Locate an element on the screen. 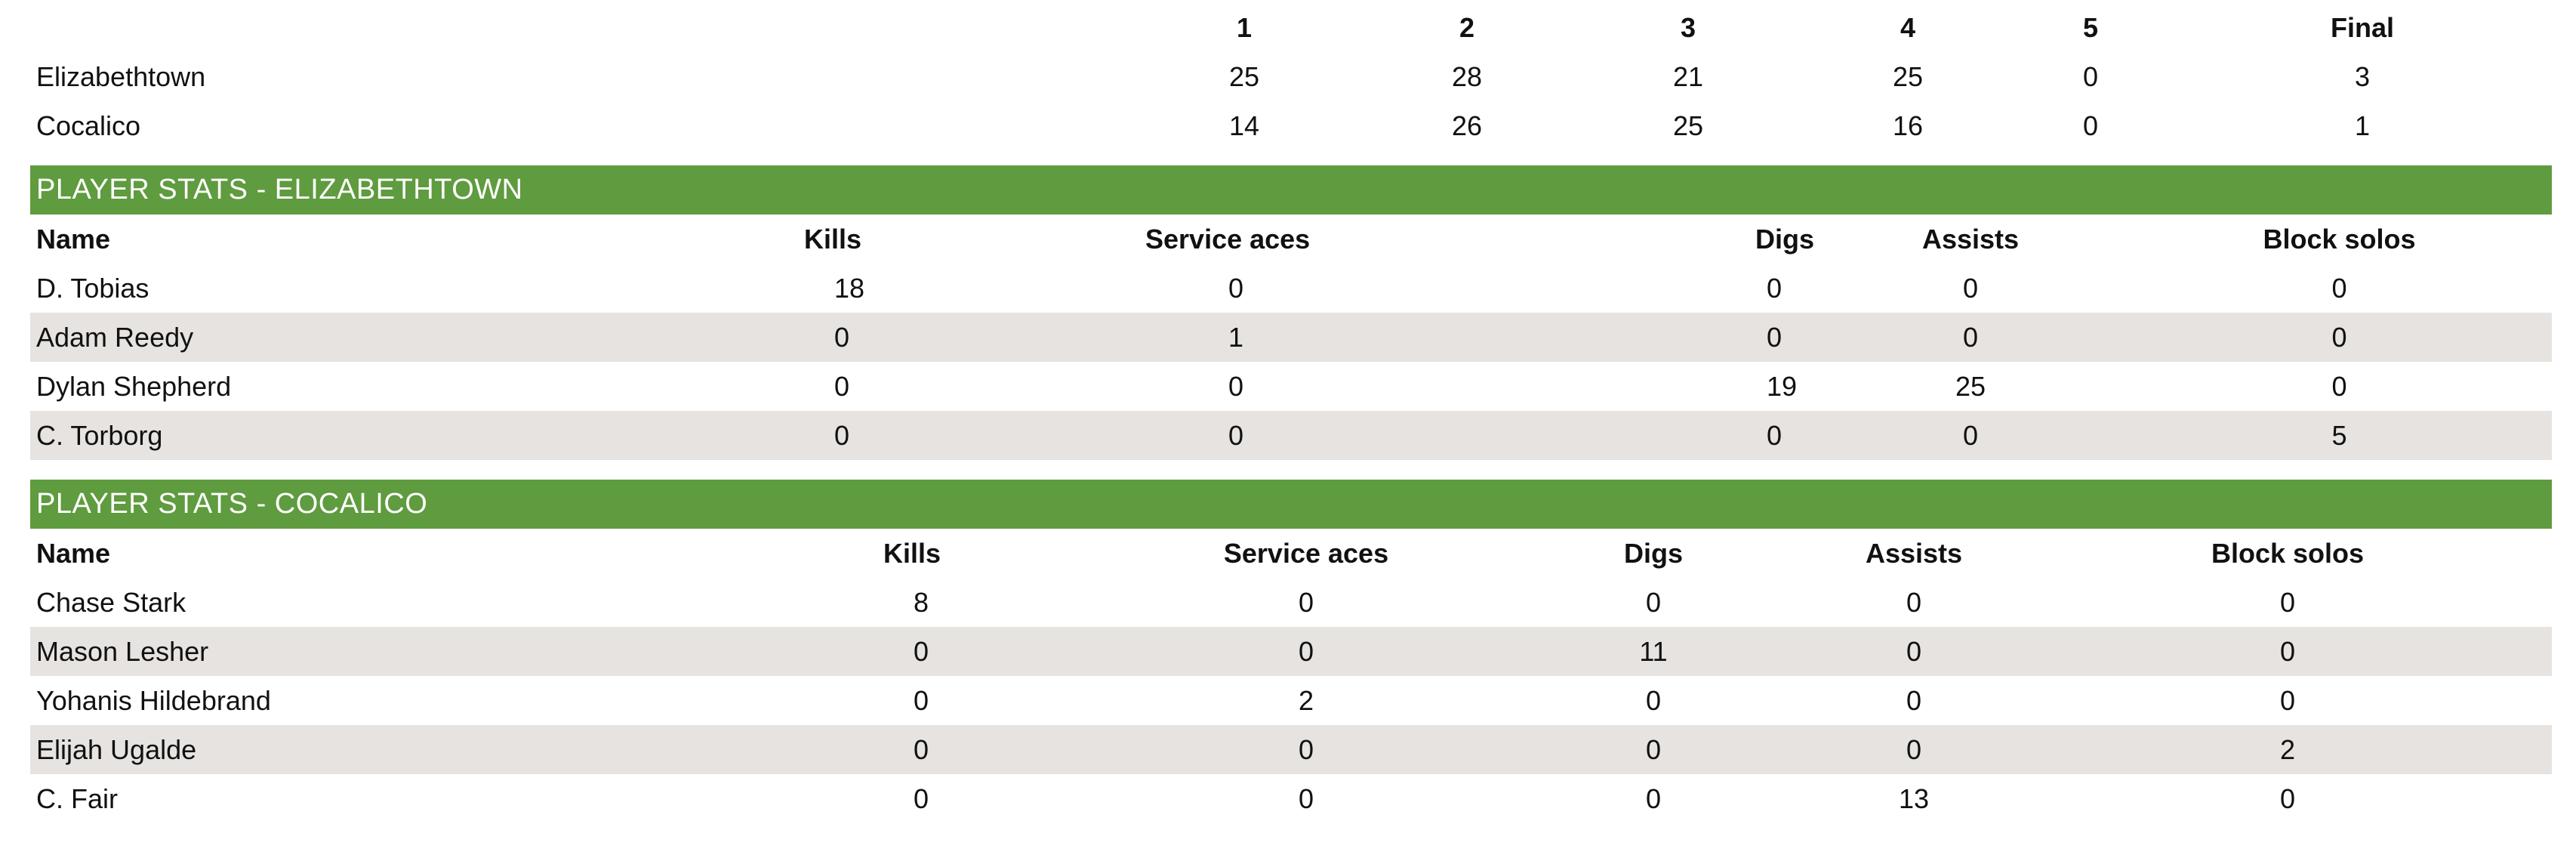 Image resolution: width=2576 pixels, height=858 pixels. team-name: Elizabethtown is located at coordinates (121, 77).